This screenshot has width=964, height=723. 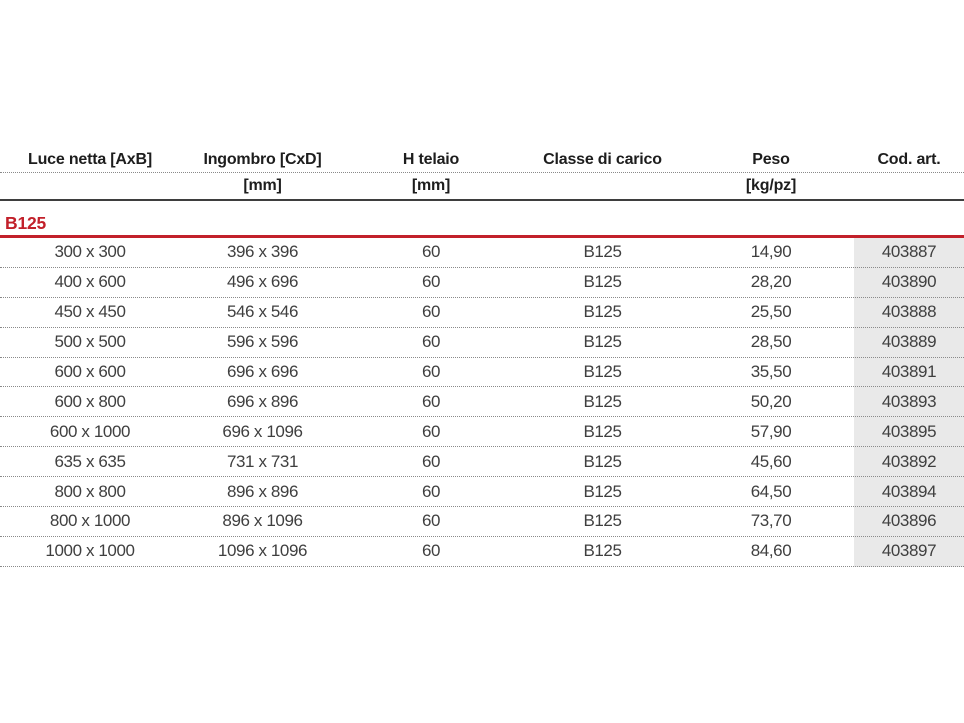 What do you see at coordinates (90, 491) in the screenshot?
I see `cell-luce-netta: 800 x 800` at bounding box center [90, 491].